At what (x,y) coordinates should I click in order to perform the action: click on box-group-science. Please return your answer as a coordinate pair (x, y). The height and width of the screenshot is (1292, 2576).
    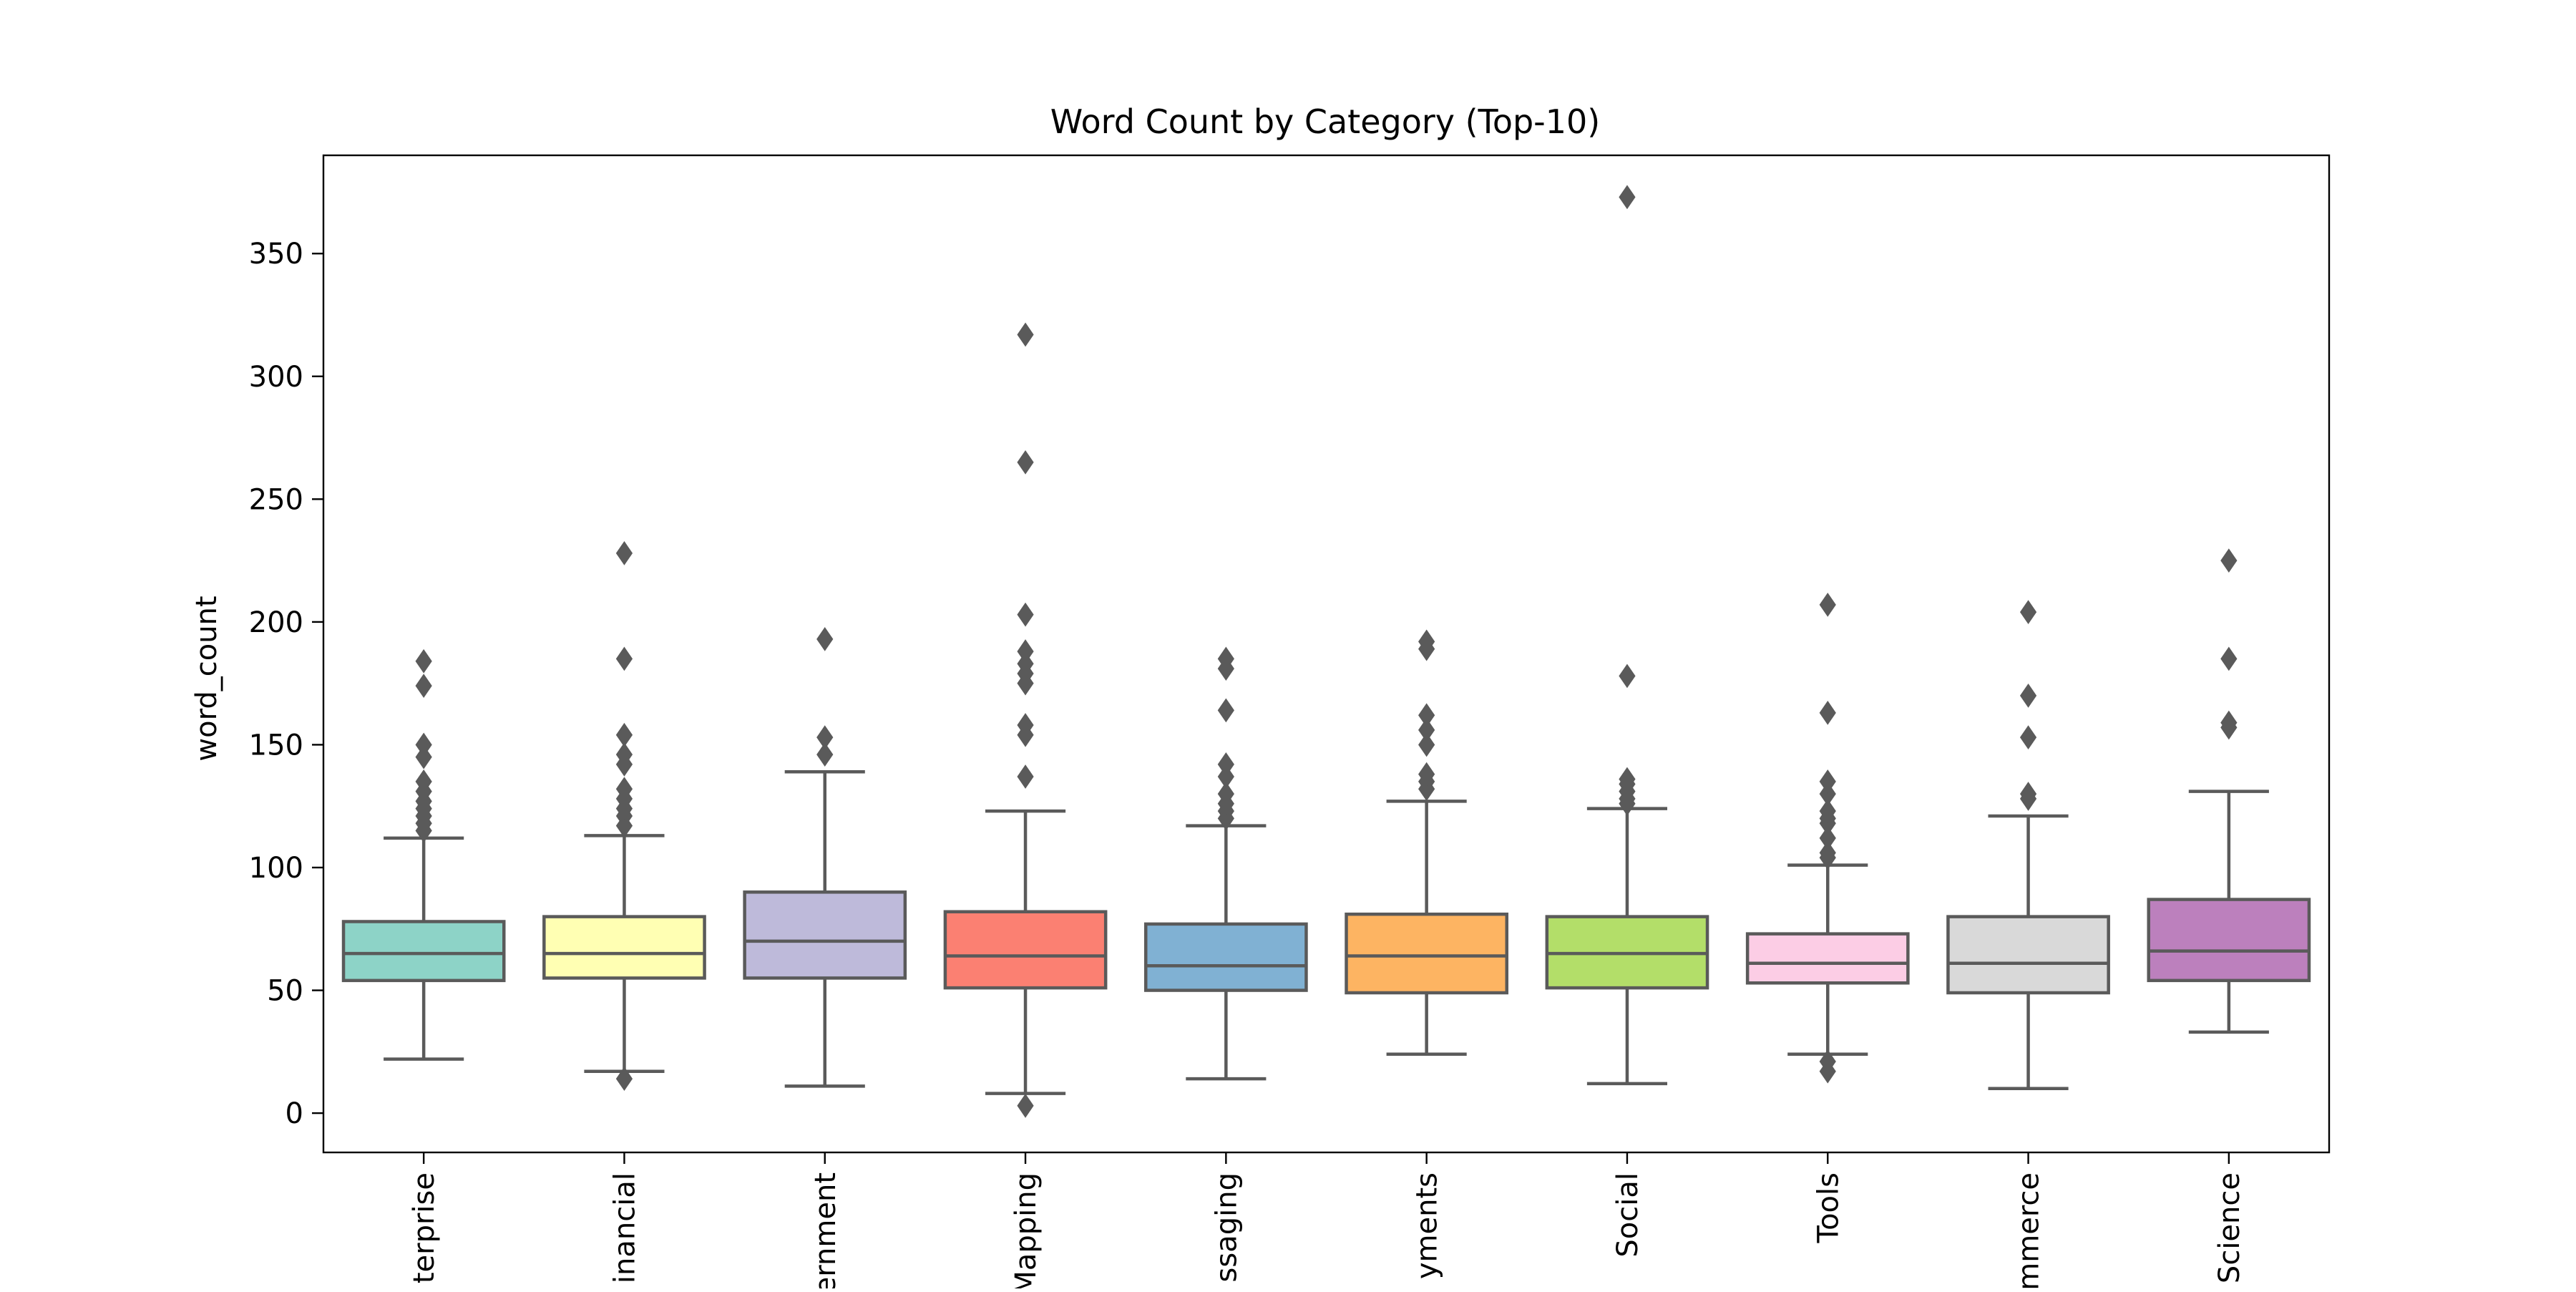
    Looking at the image, I should click on (2229, 791).